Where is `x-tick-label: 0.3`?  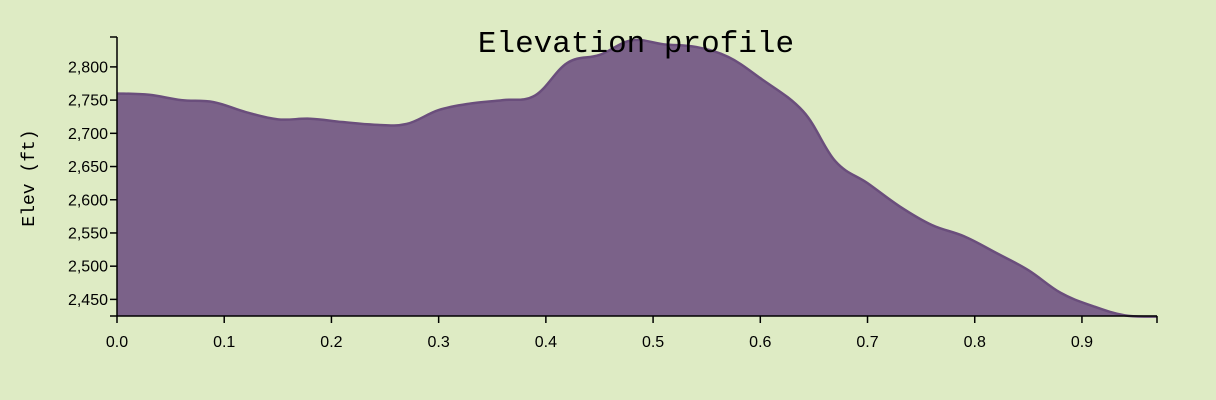 x-tick-label: 0.3 is located at coordinates (439, 342).